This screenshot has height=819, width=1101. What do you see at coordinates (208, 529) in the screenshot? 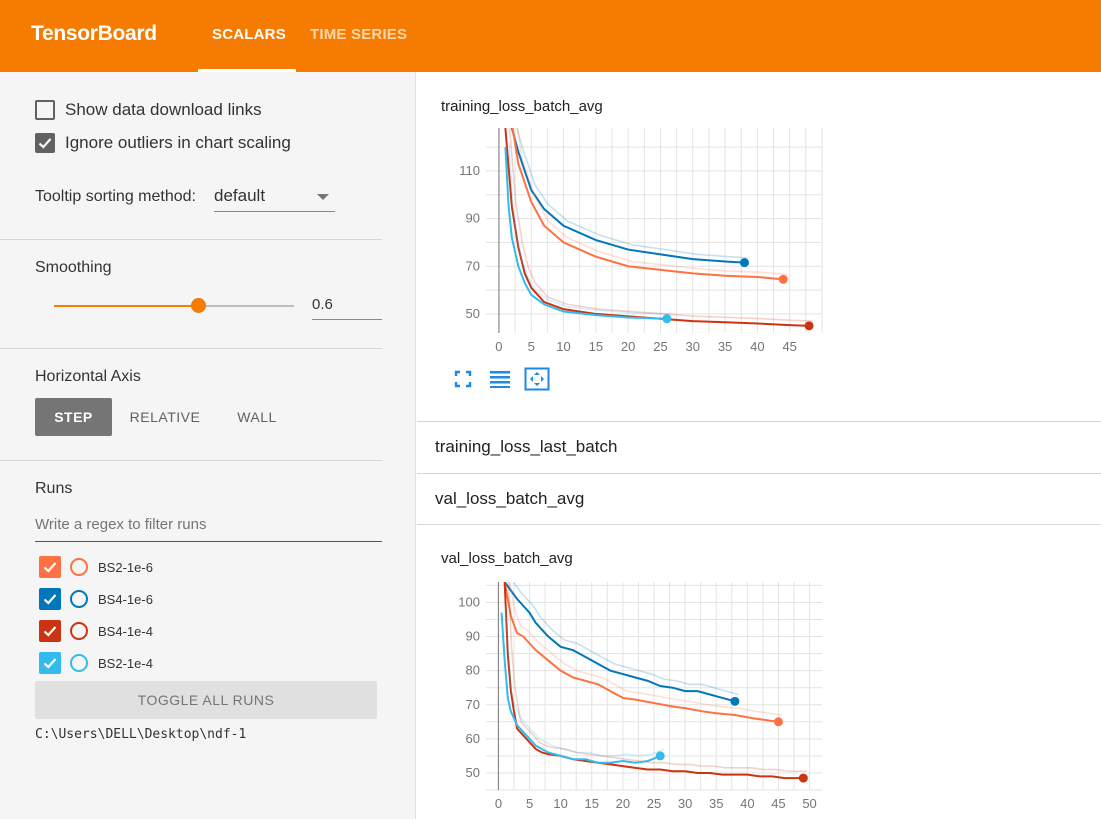
I see `runs-filter-input: Write a regex to filter runs` at bounding box center [208, 529].